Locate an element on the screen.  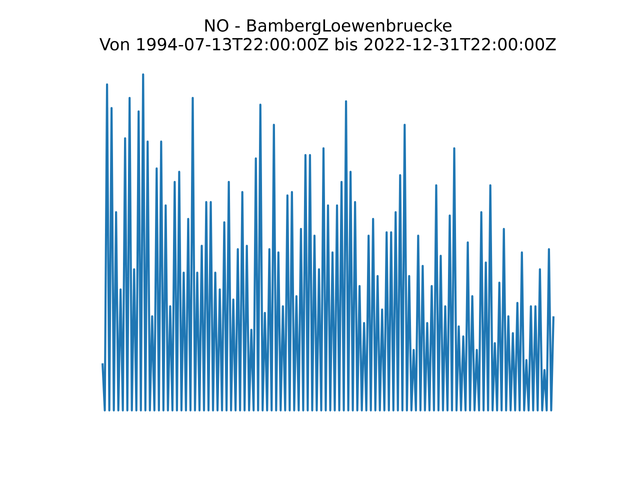
chart-subtitle: Von 1994-07-13T22:00:00Z bis 2022-12-31T22:00:00Z is located at coordinates (327, 44).